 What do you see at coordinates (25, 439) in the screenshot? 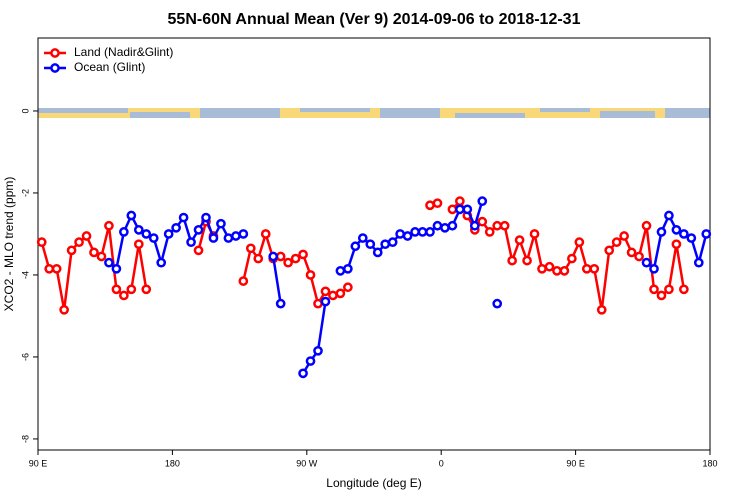
I see `y-tick-label: -8` at bounding box center [25, 439].